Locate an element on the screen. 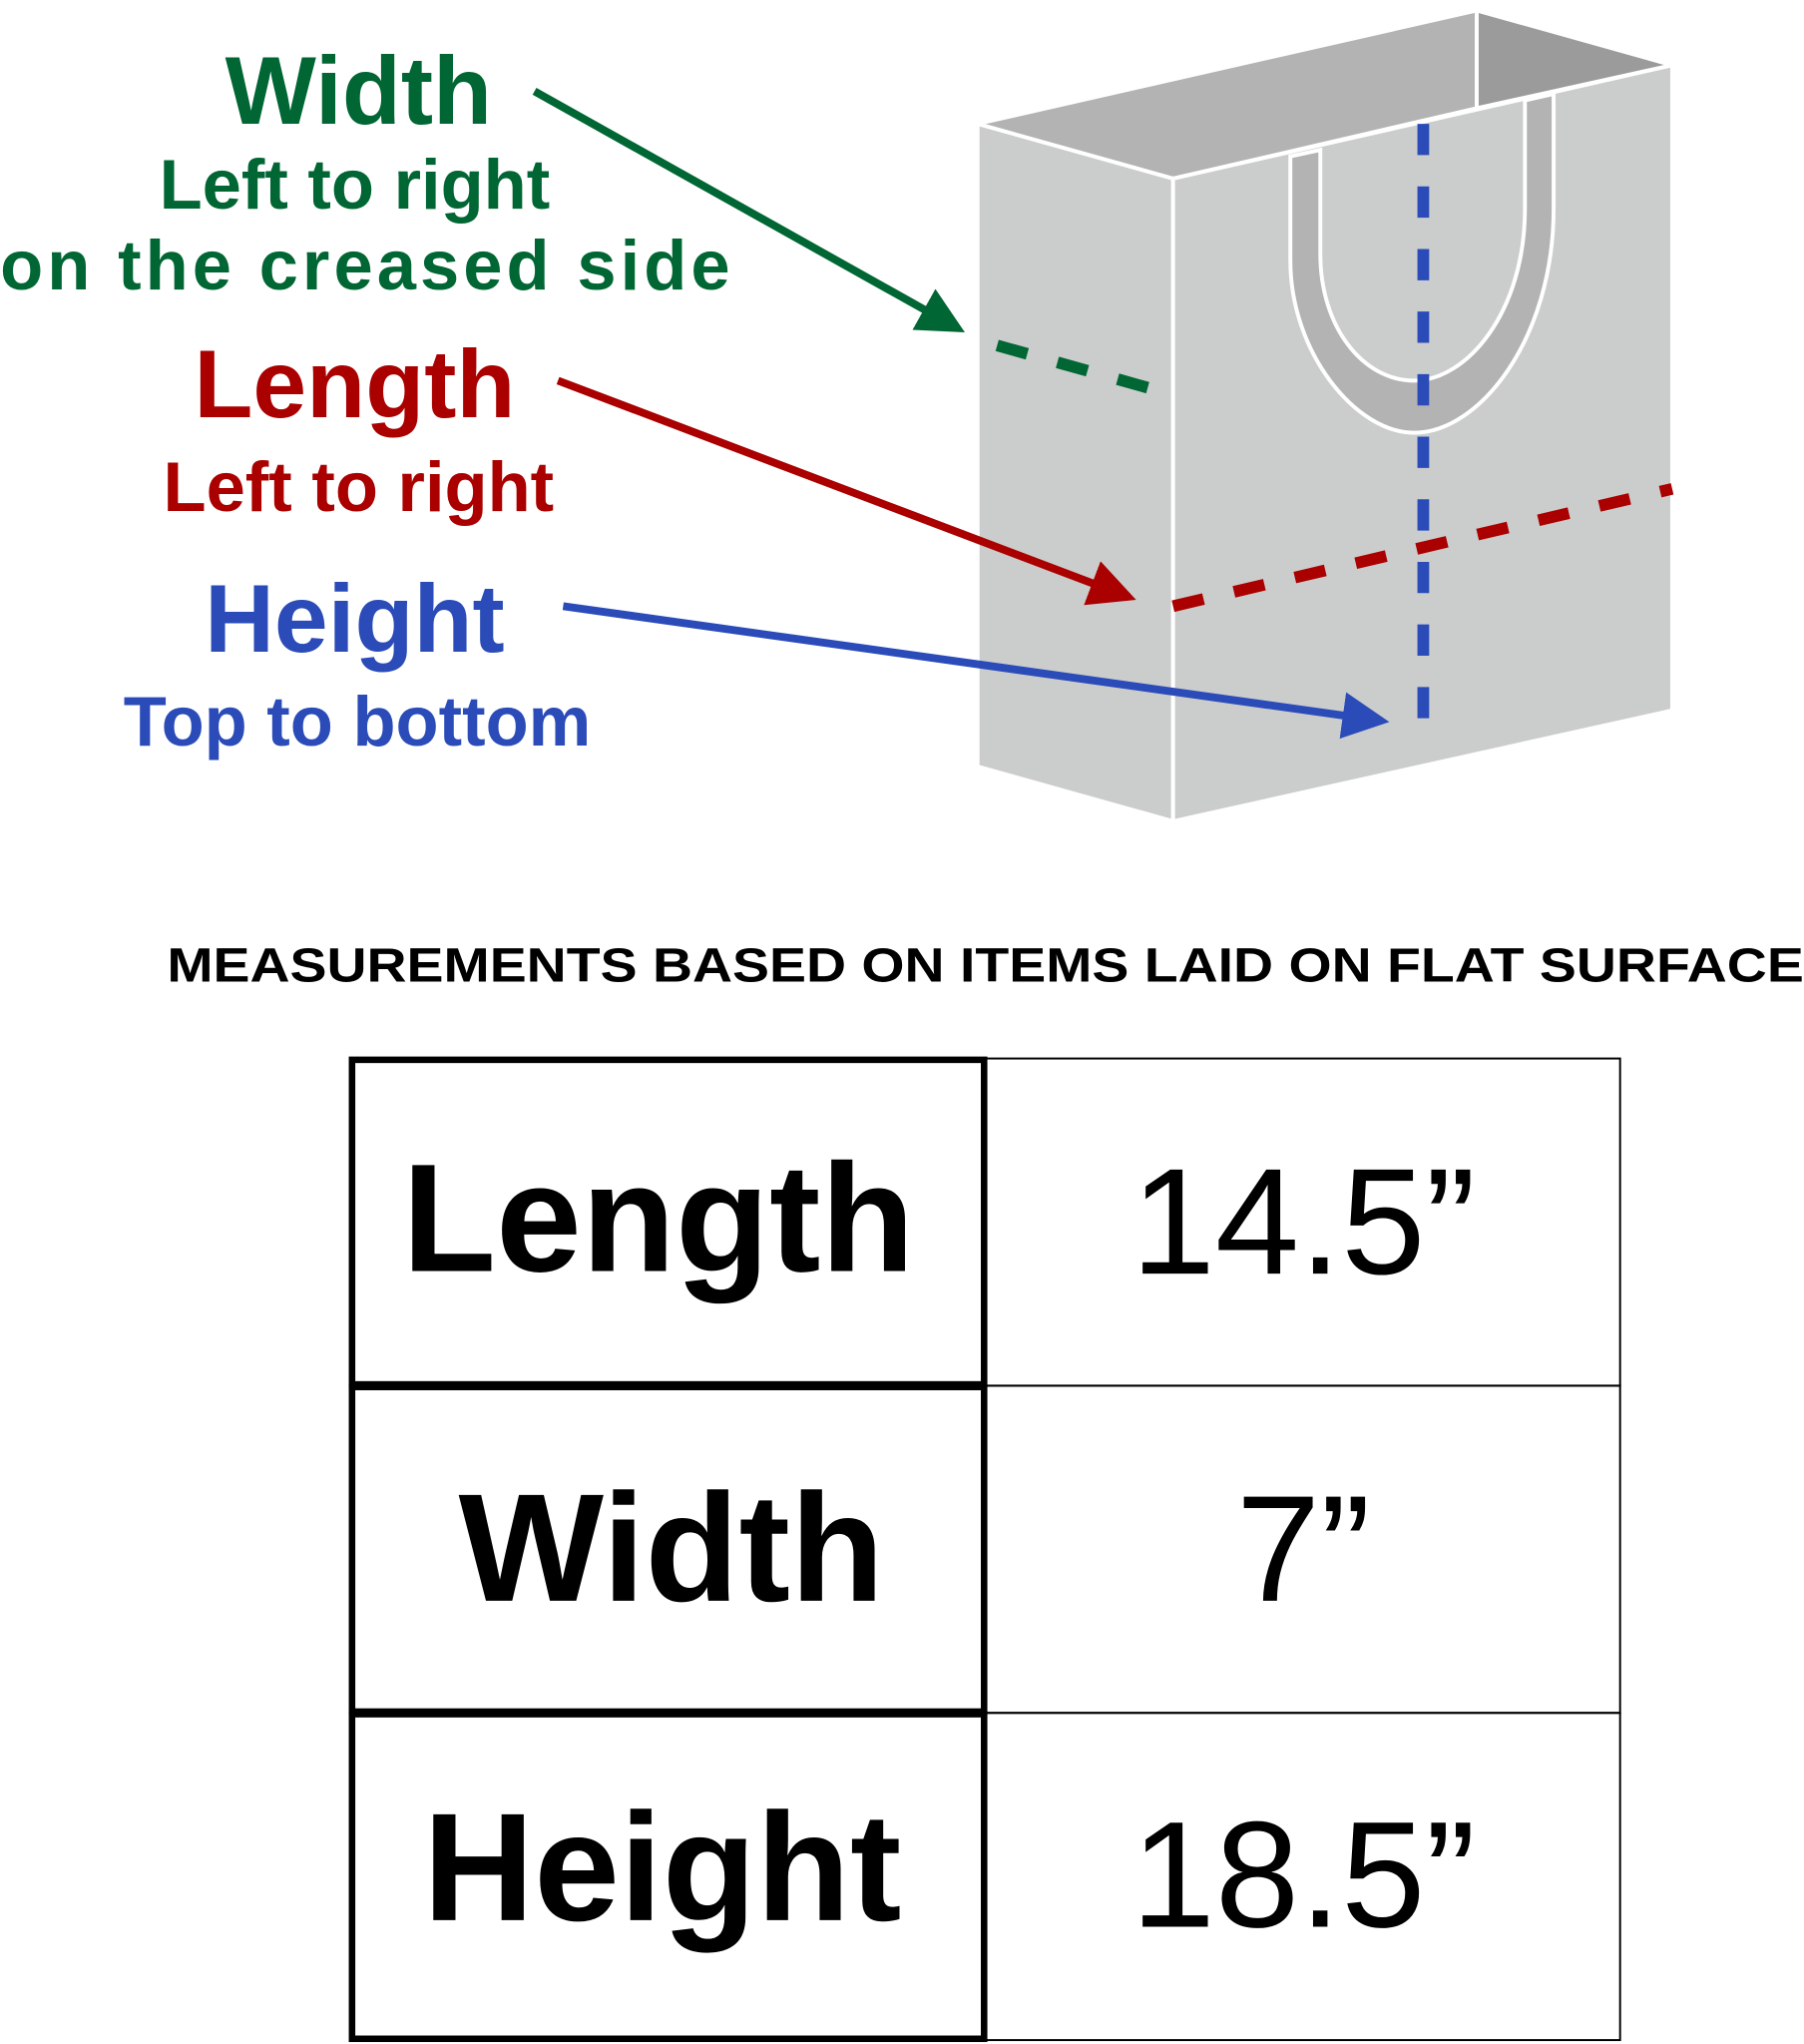 The height and width of the screenshot is (2044, 1804). width-label-line2: on the creased side is located at coordinates (364, 265).